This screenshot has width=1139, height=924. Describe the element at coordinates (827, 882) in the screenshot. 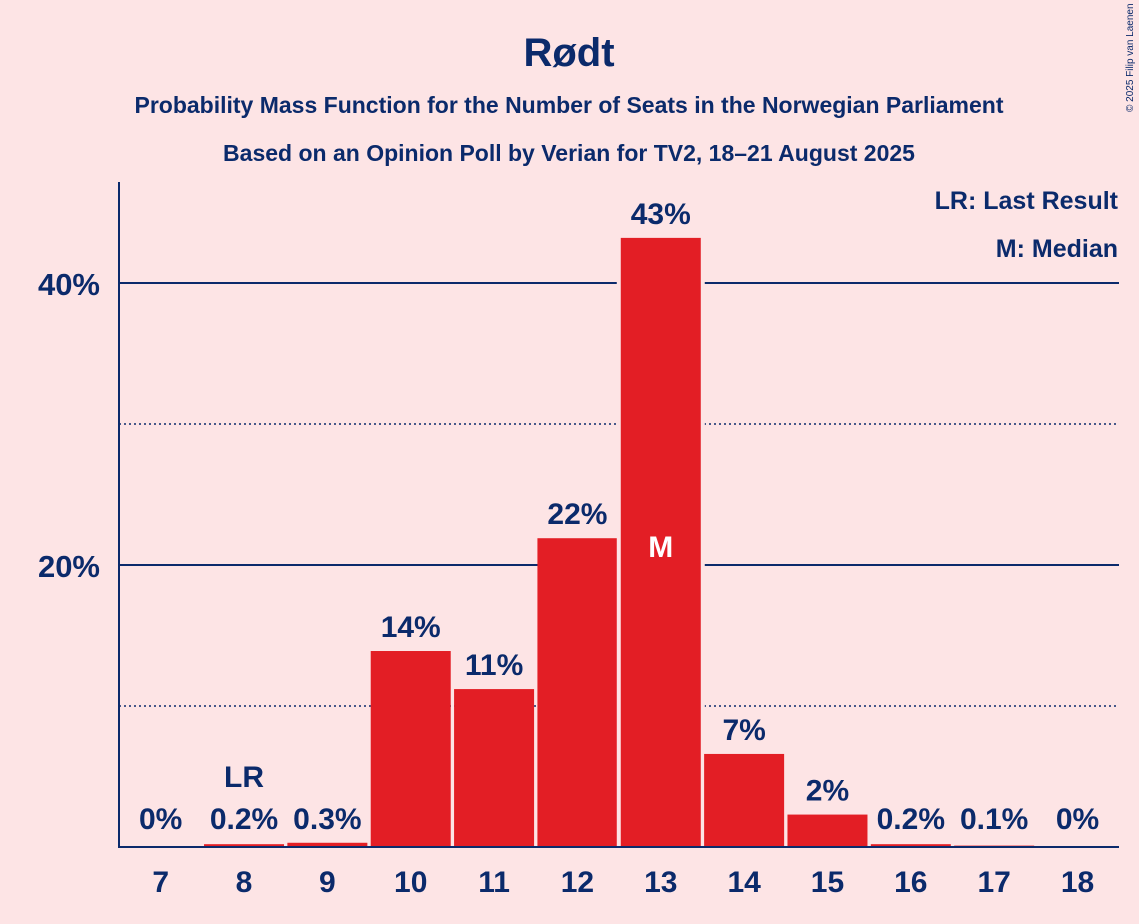

I see `x-tick-label: 15` at that location.